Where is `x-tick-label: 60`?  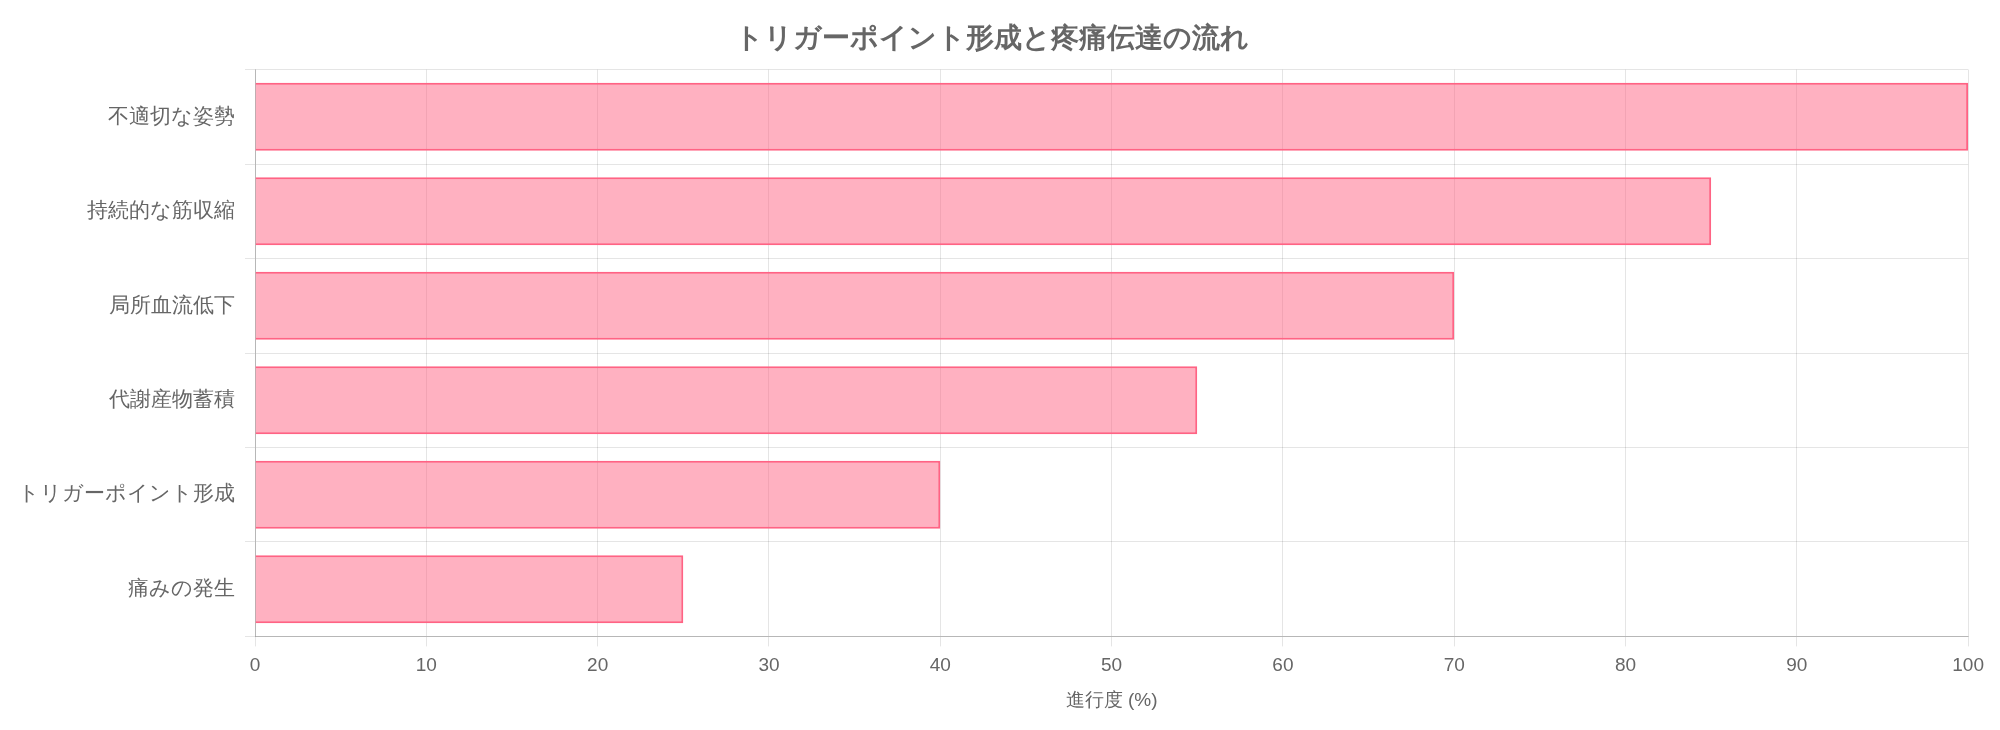
x-tick-label: 60 is located at coordinates (1283, 665).